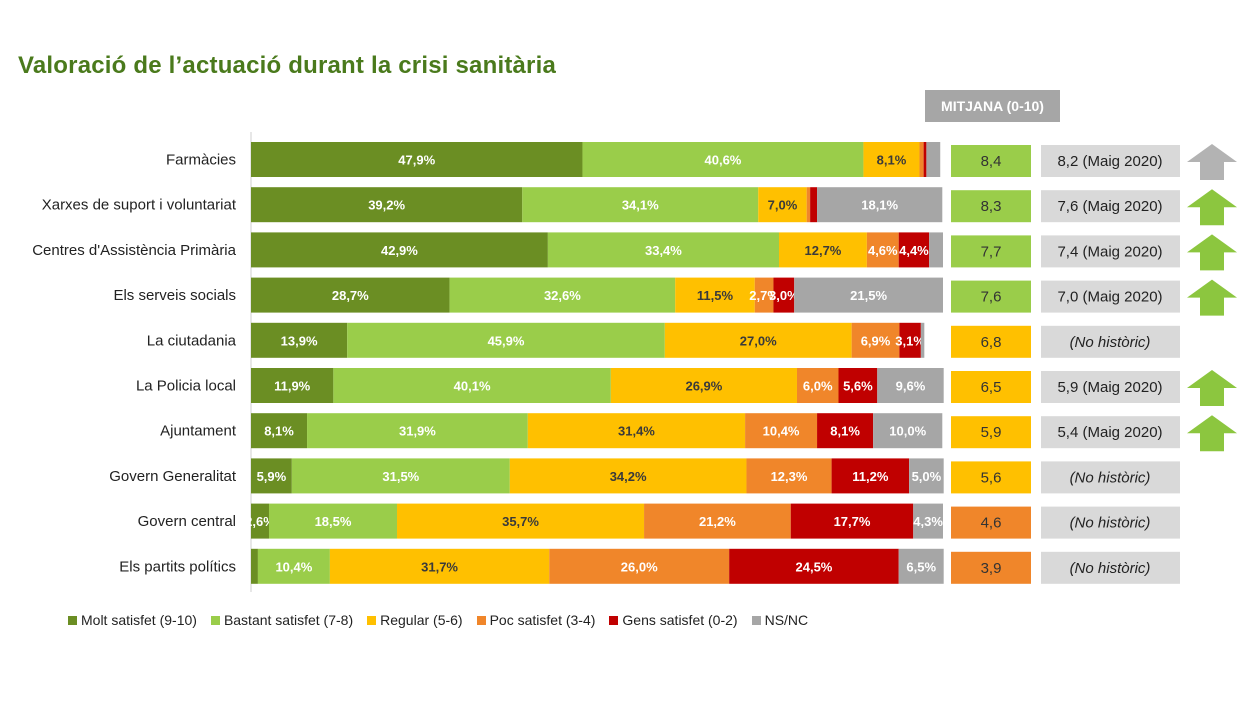  I want to click on legend-item: Poc satisfet (3-4), so click(536, 620).